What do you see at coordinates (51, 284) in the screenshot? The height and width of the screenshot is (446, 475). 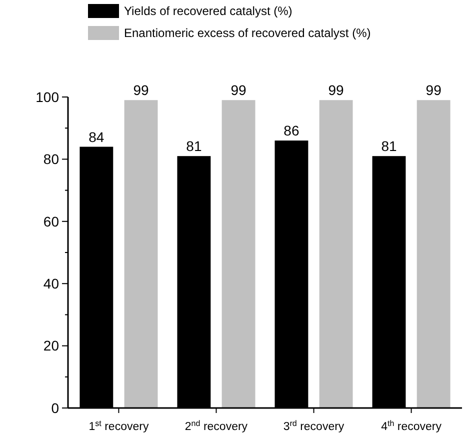 I see `y-tick-label: 40` at bounding box center [51, 284].